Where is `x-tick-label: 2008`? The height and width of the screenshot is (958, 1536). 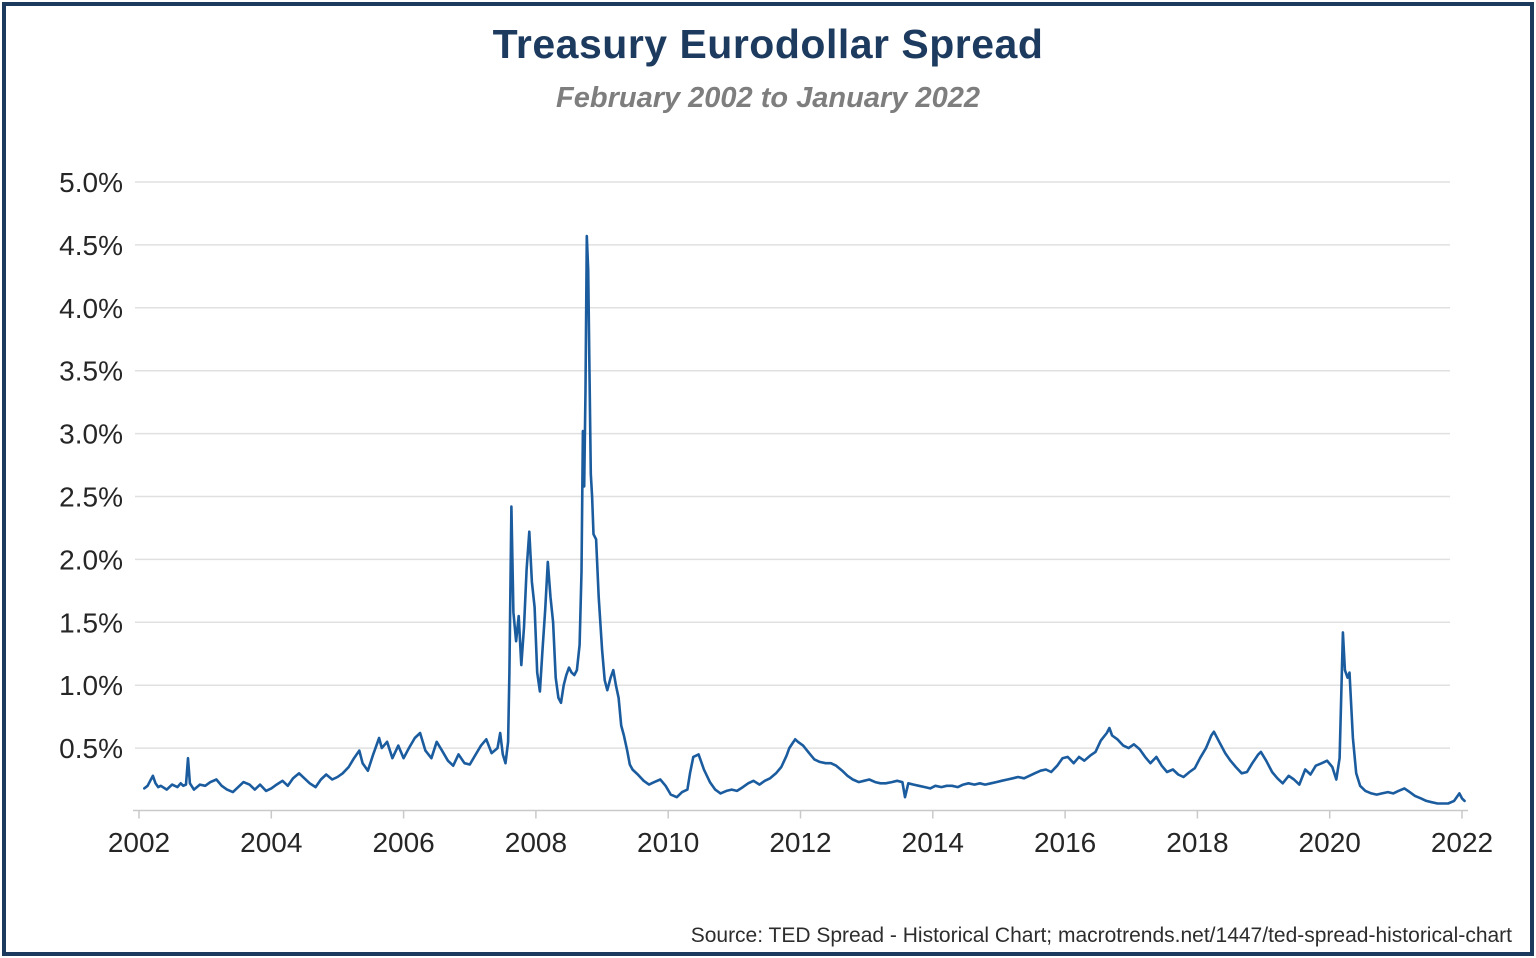 x-tick-label: 2008 is located at coordinates (536, 842).